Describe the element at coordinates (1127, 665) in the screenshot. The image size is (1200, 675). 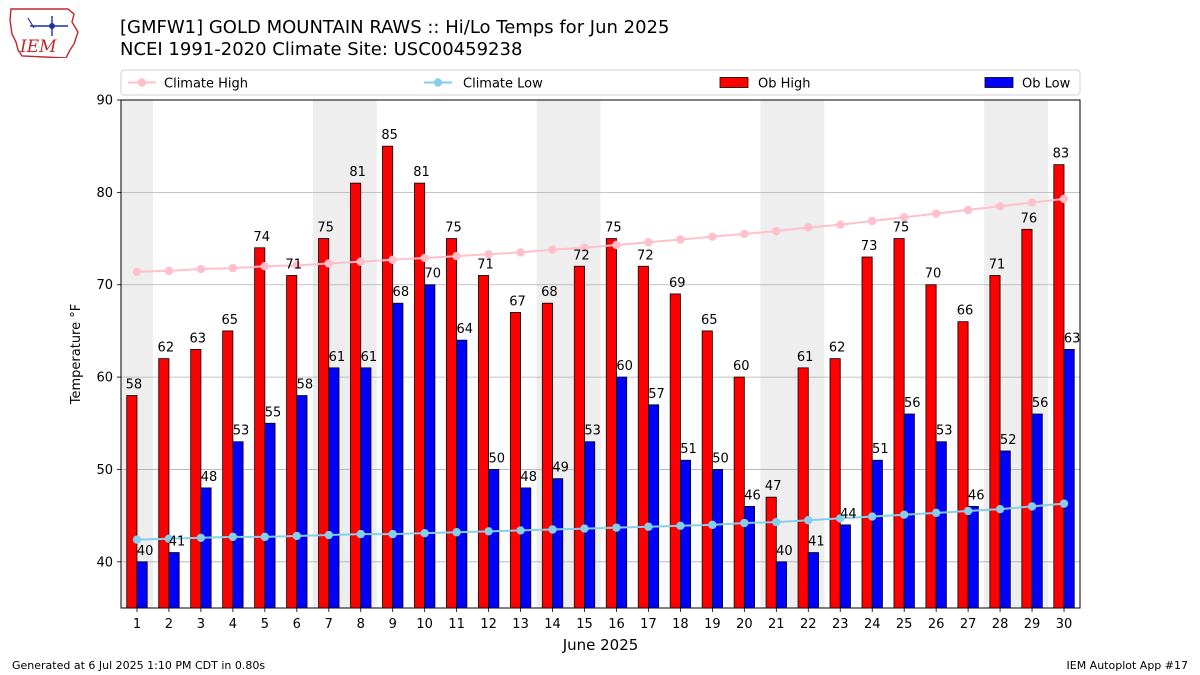
I see `app-label: IEM Autoplot App #17` at that location.